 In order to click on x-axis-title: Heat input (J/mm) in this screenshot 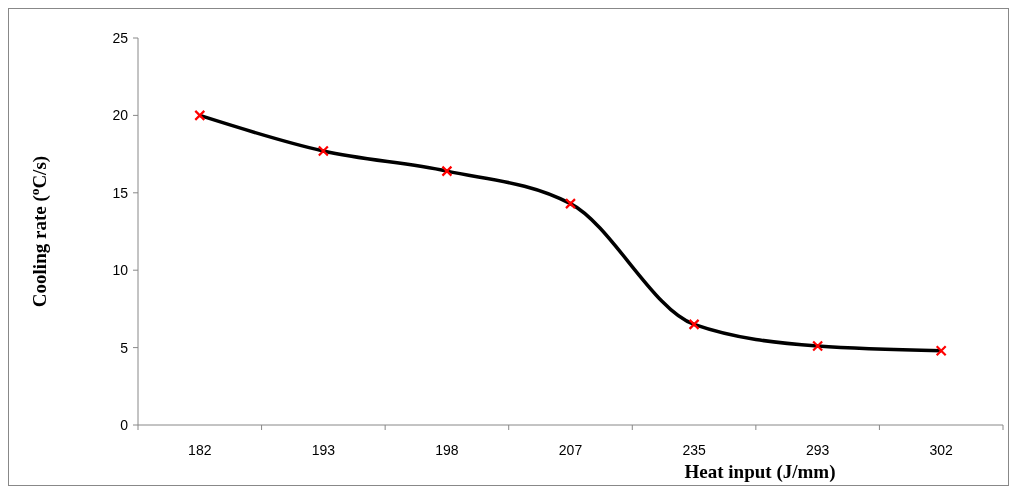, I will do `click(760, 472)`.